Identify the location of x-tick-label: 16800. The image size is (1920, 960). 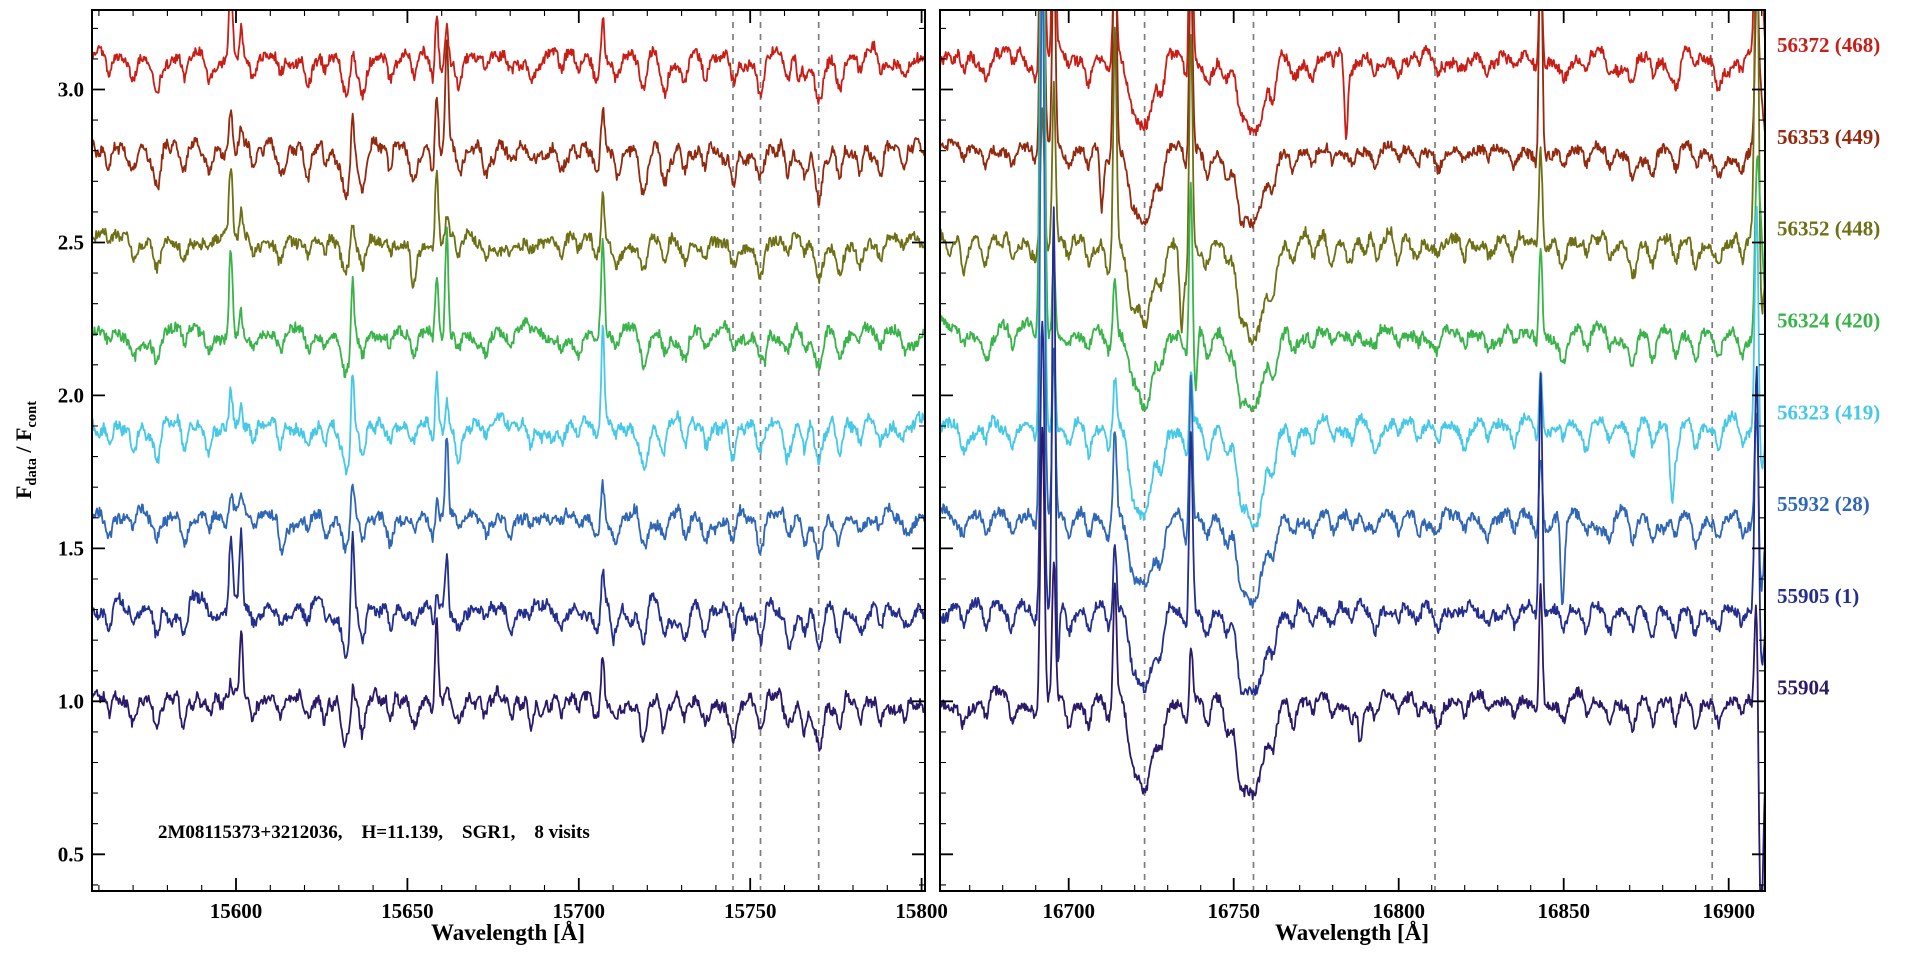
(1398, 911).